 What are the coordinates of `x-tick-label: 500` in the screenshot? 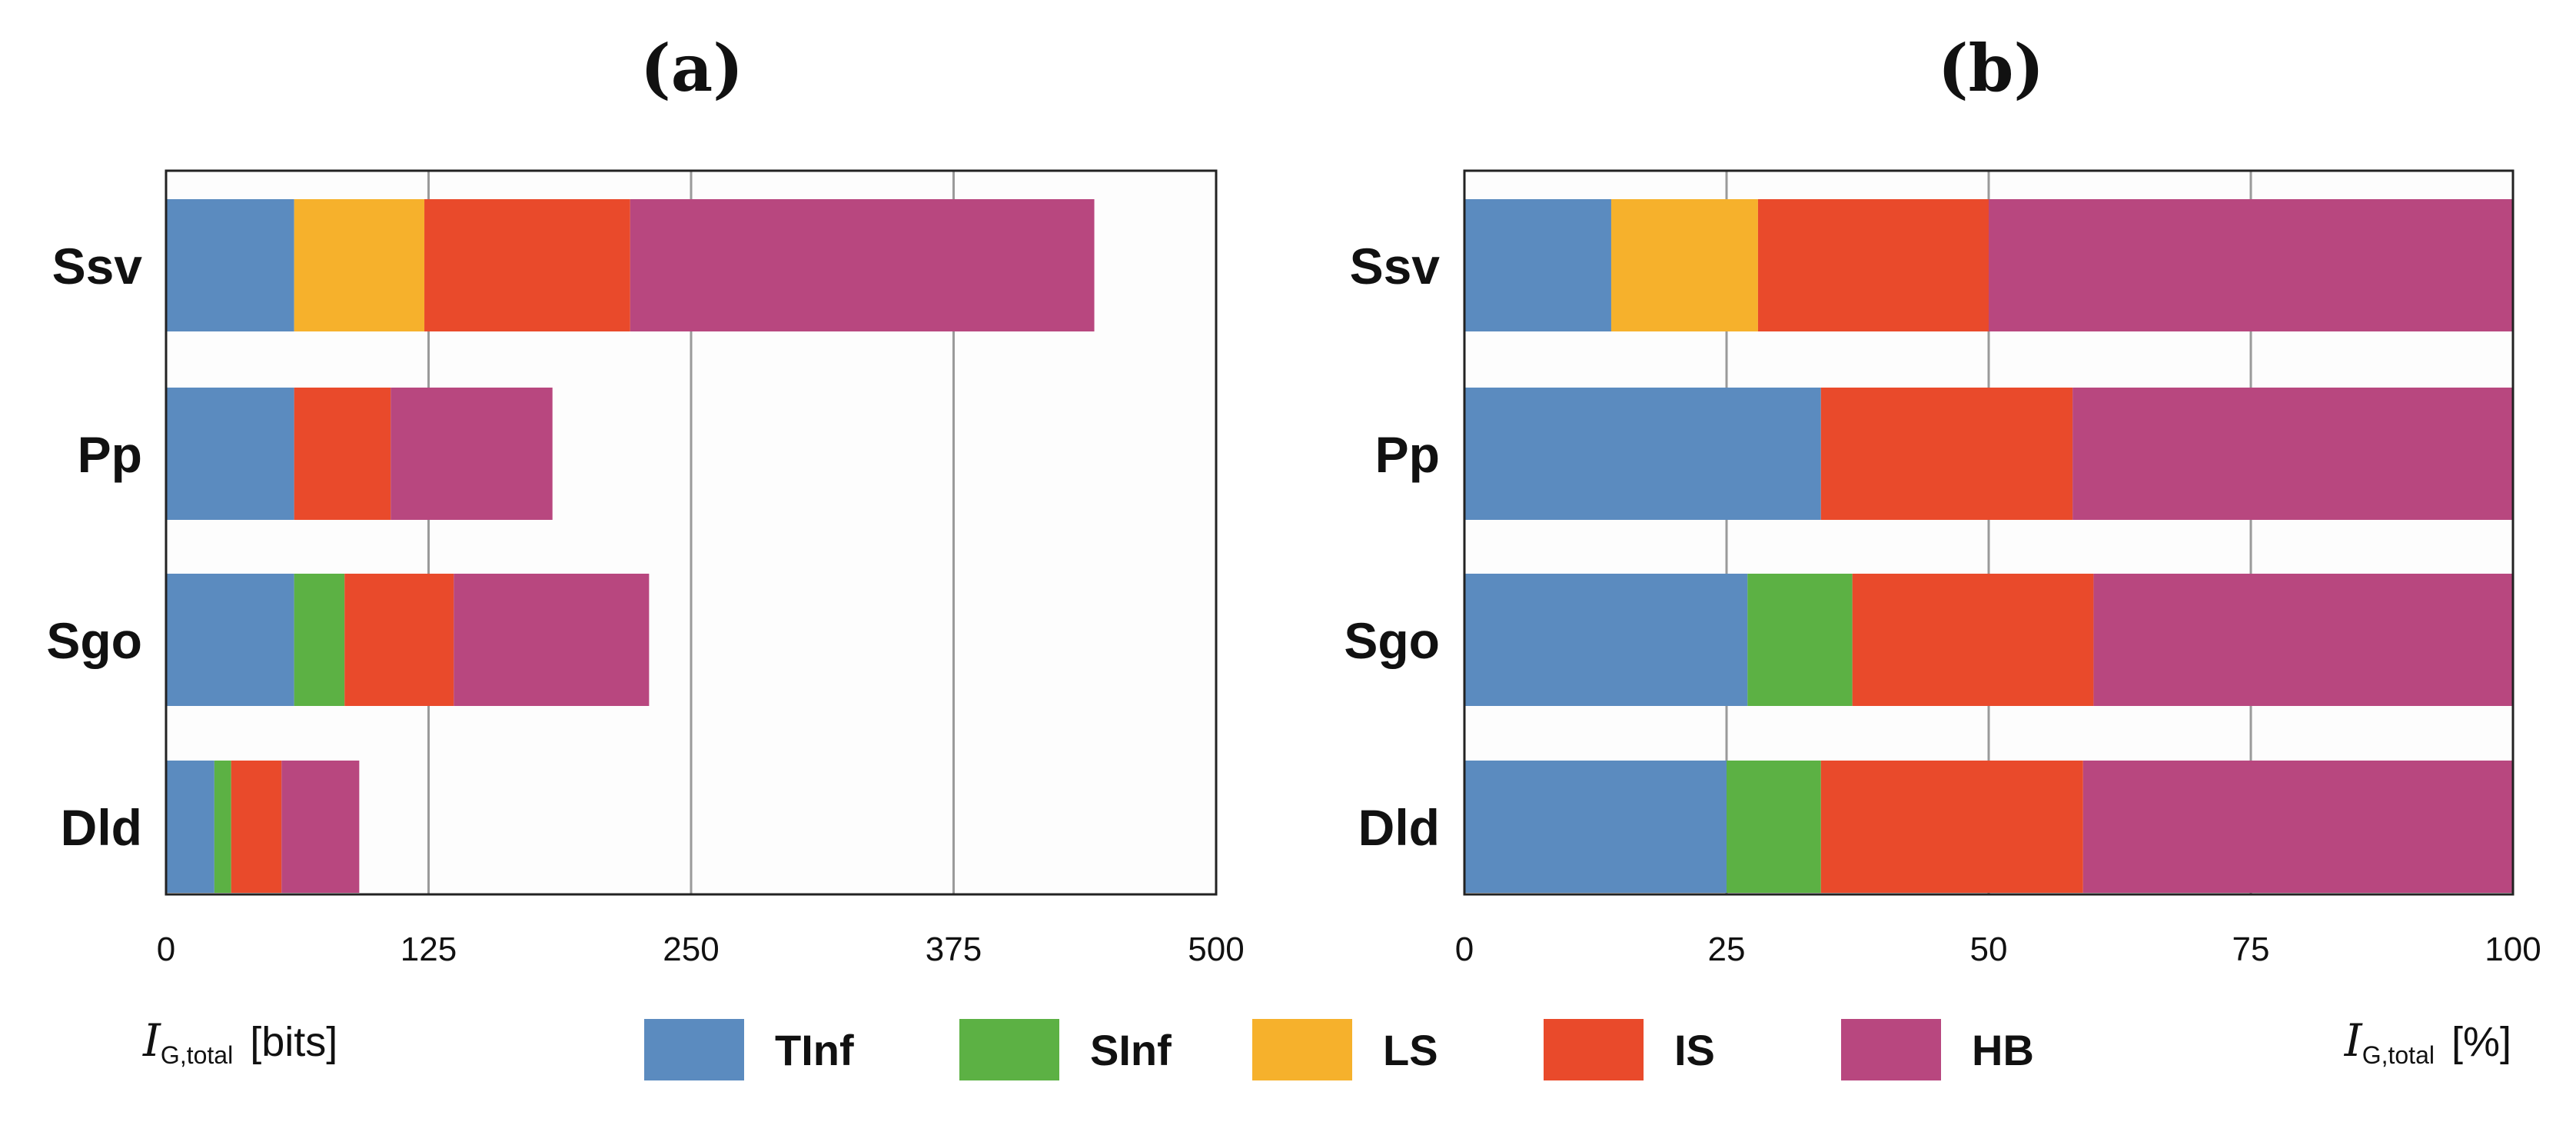 It's located at (1216, 949).